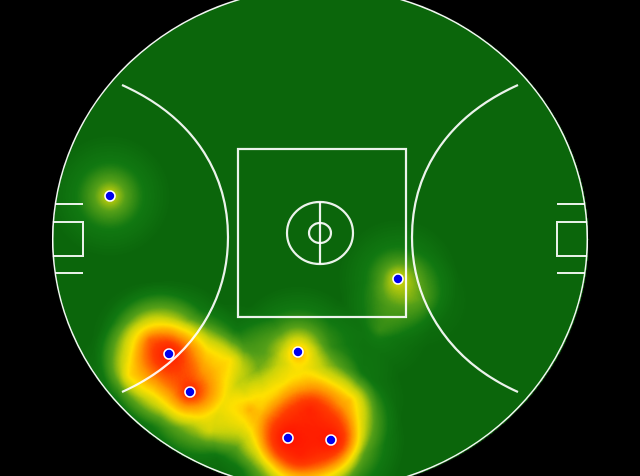 The width and height of the screenshot is (640, 476). I want to click on goal-square-left, so click(68, 239).